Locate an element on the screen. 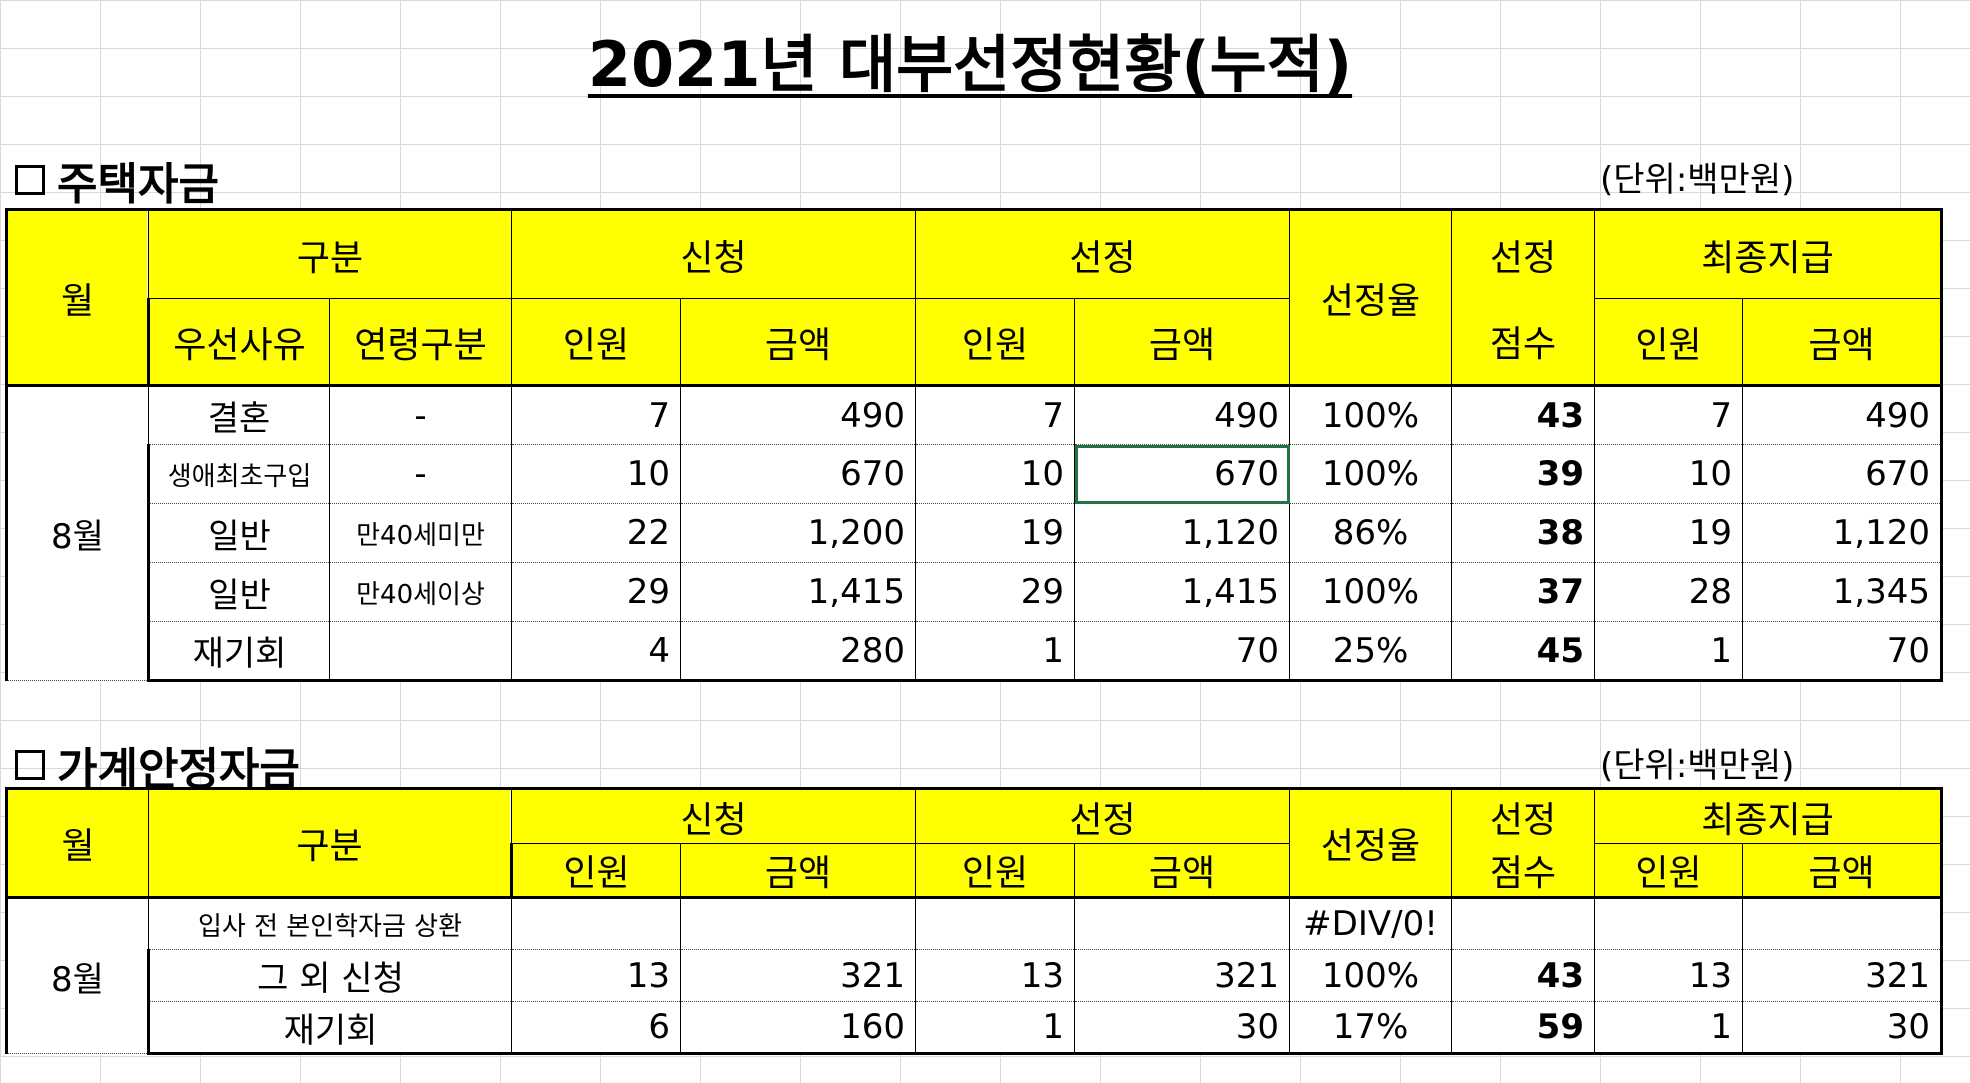 This screenshot has height=1083, width=1970. final-amount-cell: 490 is located at coordinates (1842, 414).